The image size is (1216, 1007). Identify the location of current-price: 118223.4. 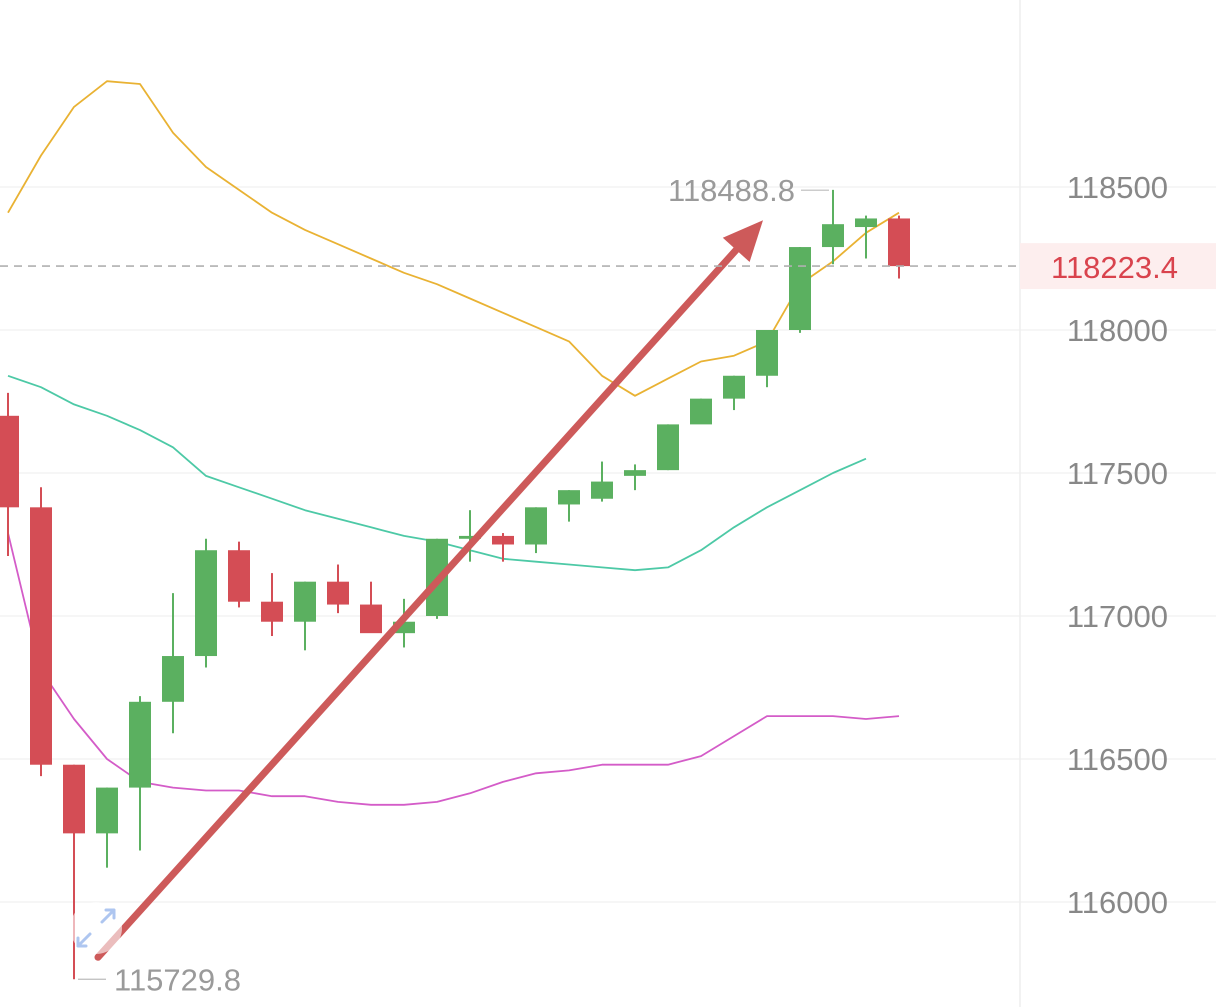
(608, 266).